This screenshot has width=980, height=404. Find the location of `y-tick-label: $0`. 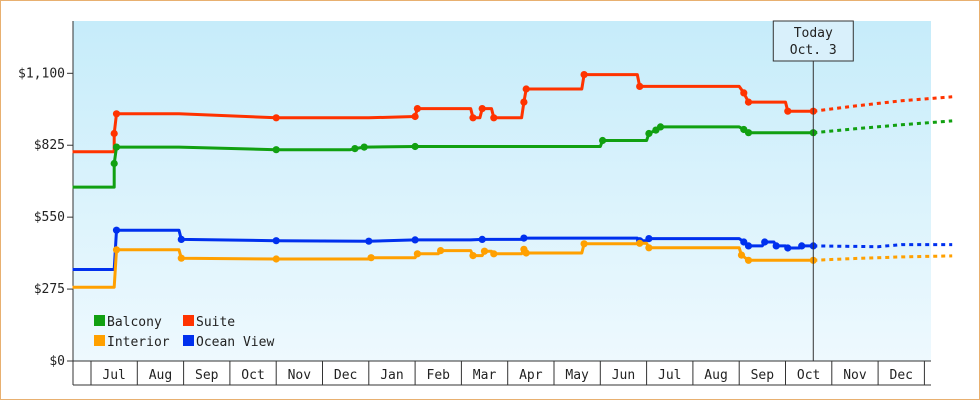

y-tick-label: $0 is located at coordinates (57, 361).